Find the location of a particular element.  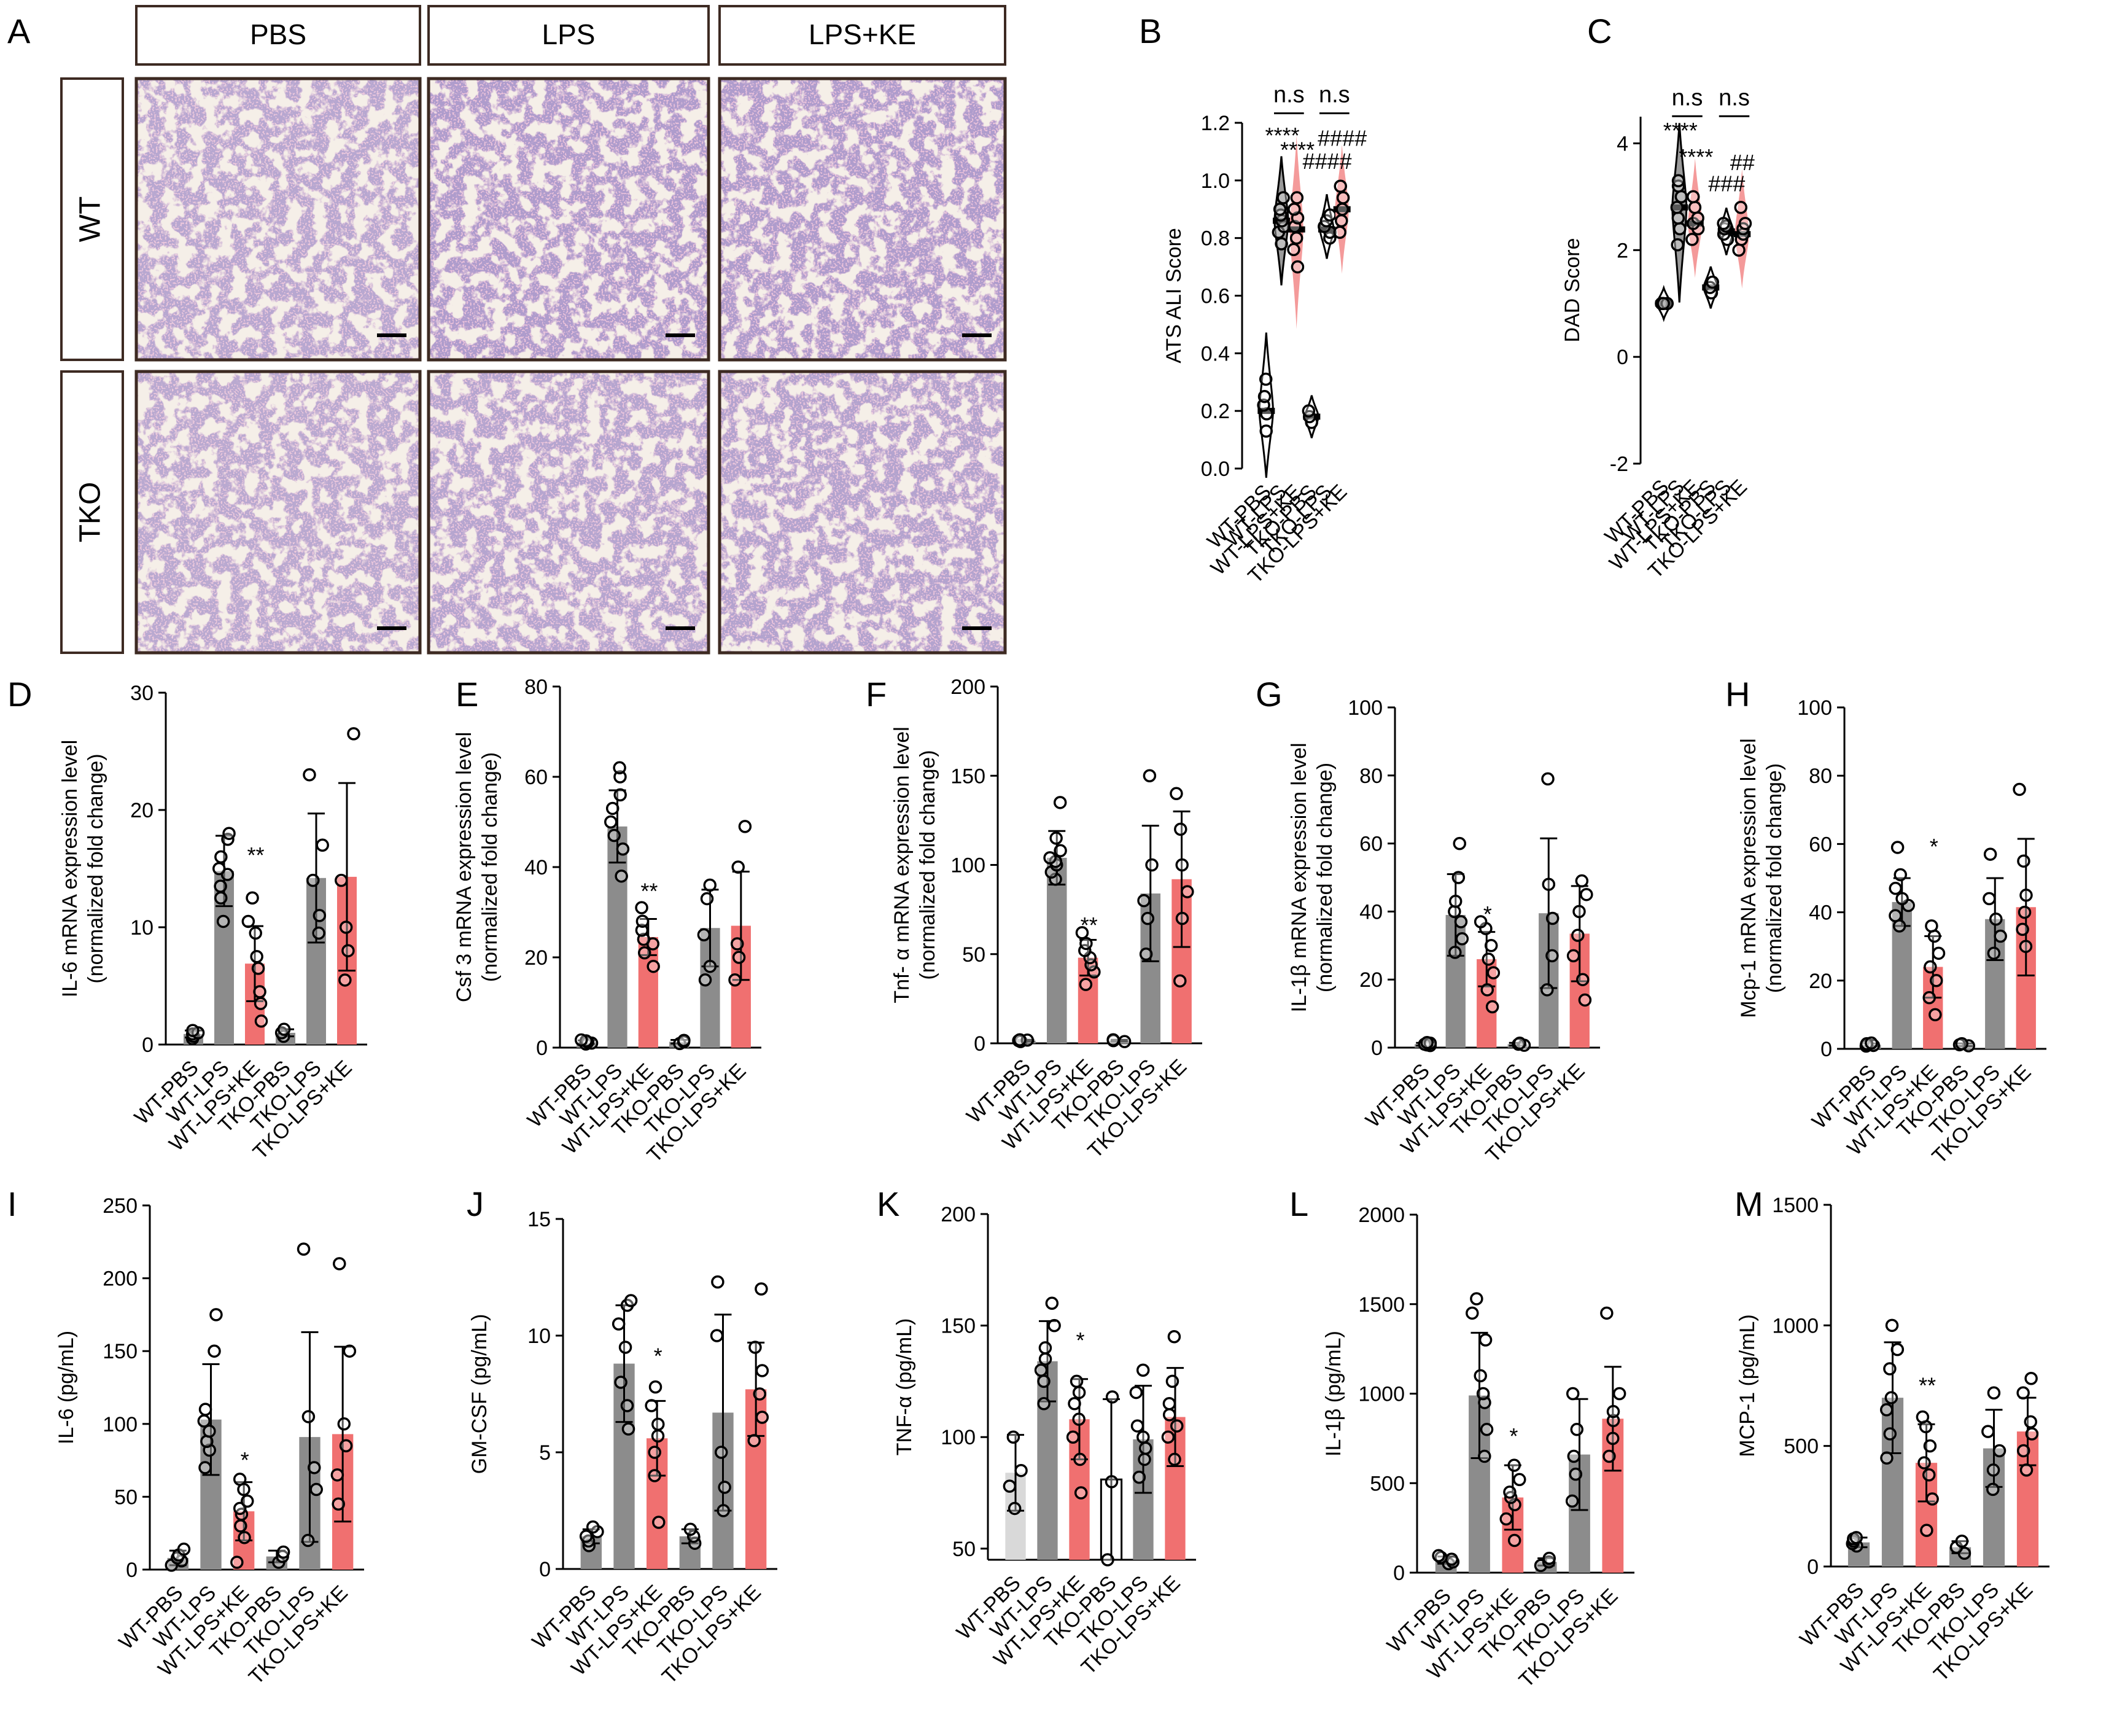

y-tick-label: 10 is located at coordinates (539, 1336).